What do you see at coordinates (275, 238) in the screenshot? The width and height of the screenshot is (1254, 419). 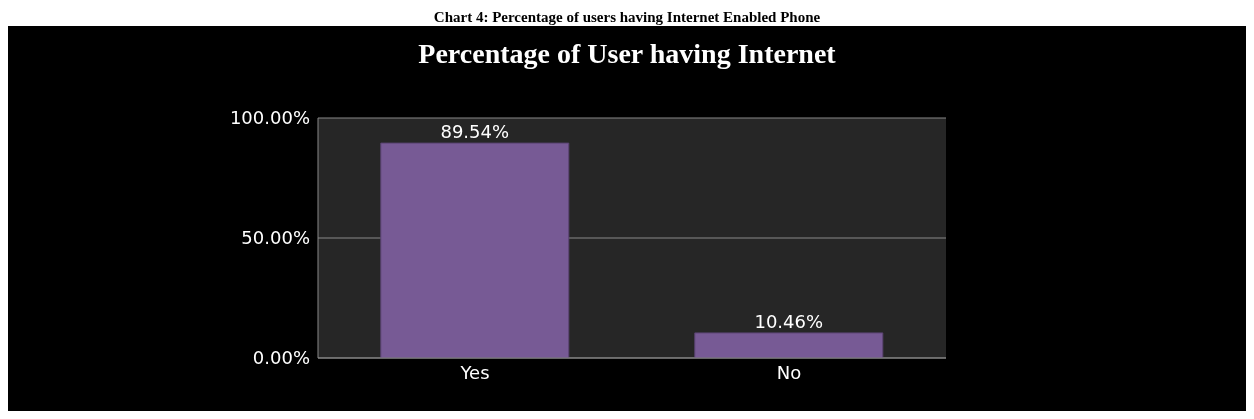 I see `y-tick-label: 50.00%` at bounding box center [275, 238].